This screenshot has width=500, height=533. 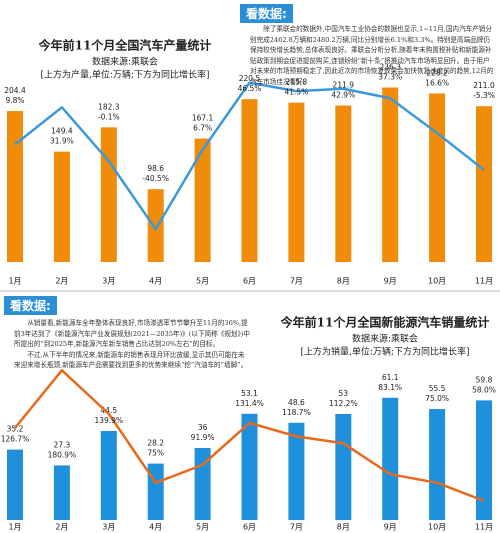 I want to click on growth-label: 42.9%, so click(x=343, y=95).